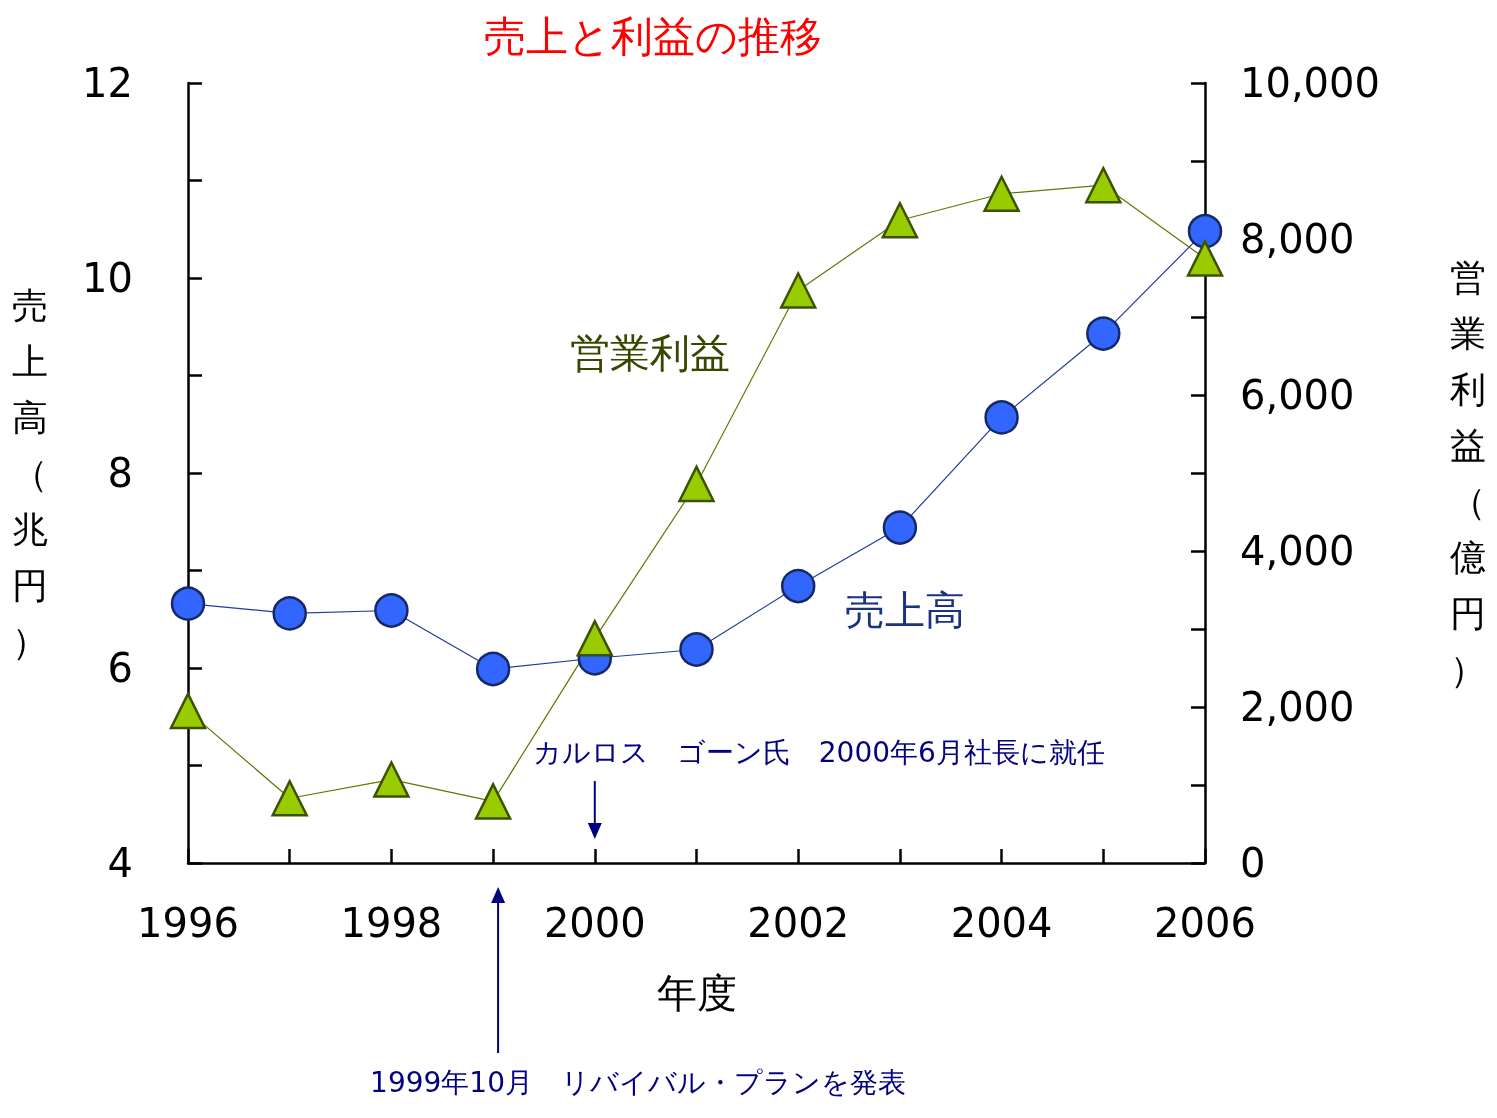 Image resolution: width=1497 pixels, height=1118 pixels. What do you see at coordinates (594, 923) in the screenshot?
I see `x-tick-label: 2000` at bounding box center [594, 923].